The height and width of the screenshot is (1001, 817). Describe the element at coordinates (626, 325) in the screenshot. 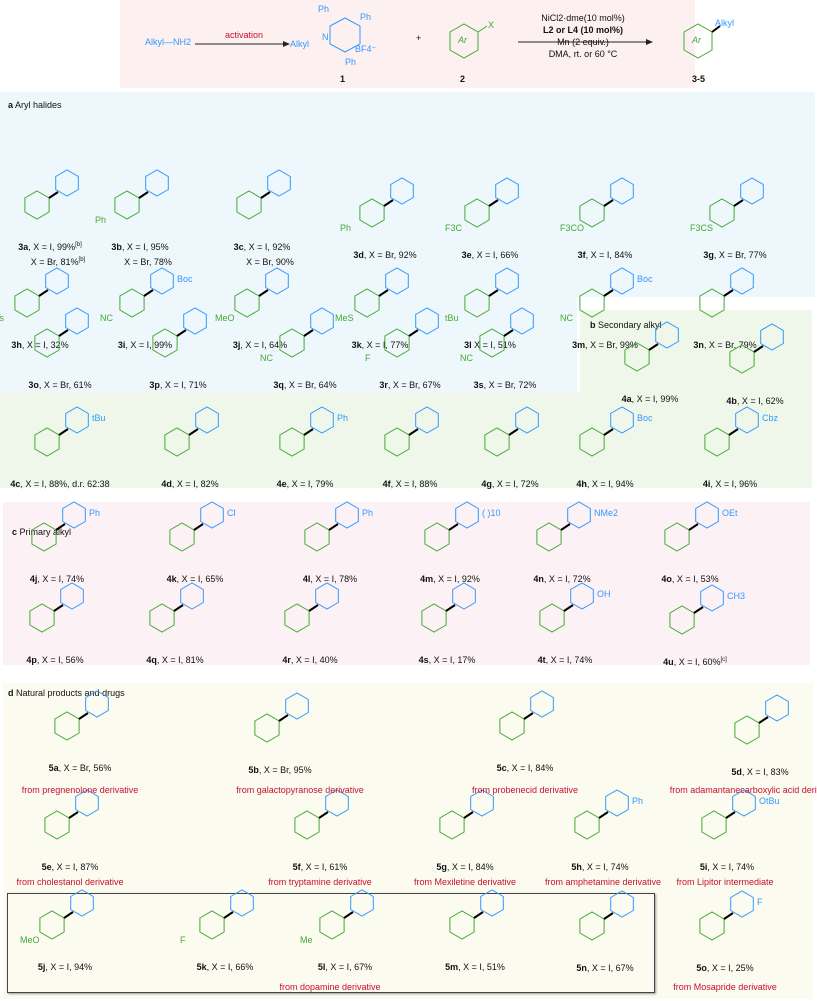

I see `section-b-title: b Secondary alkyl` at that location.